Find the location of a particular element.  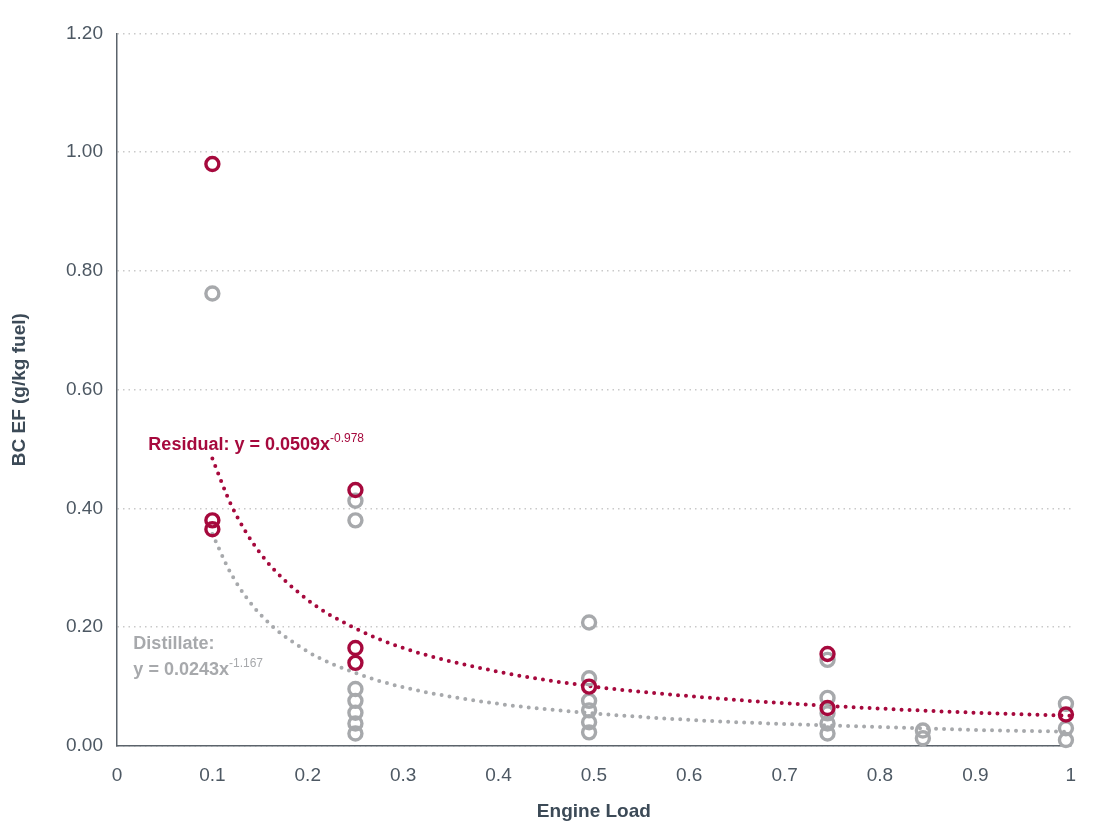

x-tick-label: 0.1 is located at coordinates (212, 774).